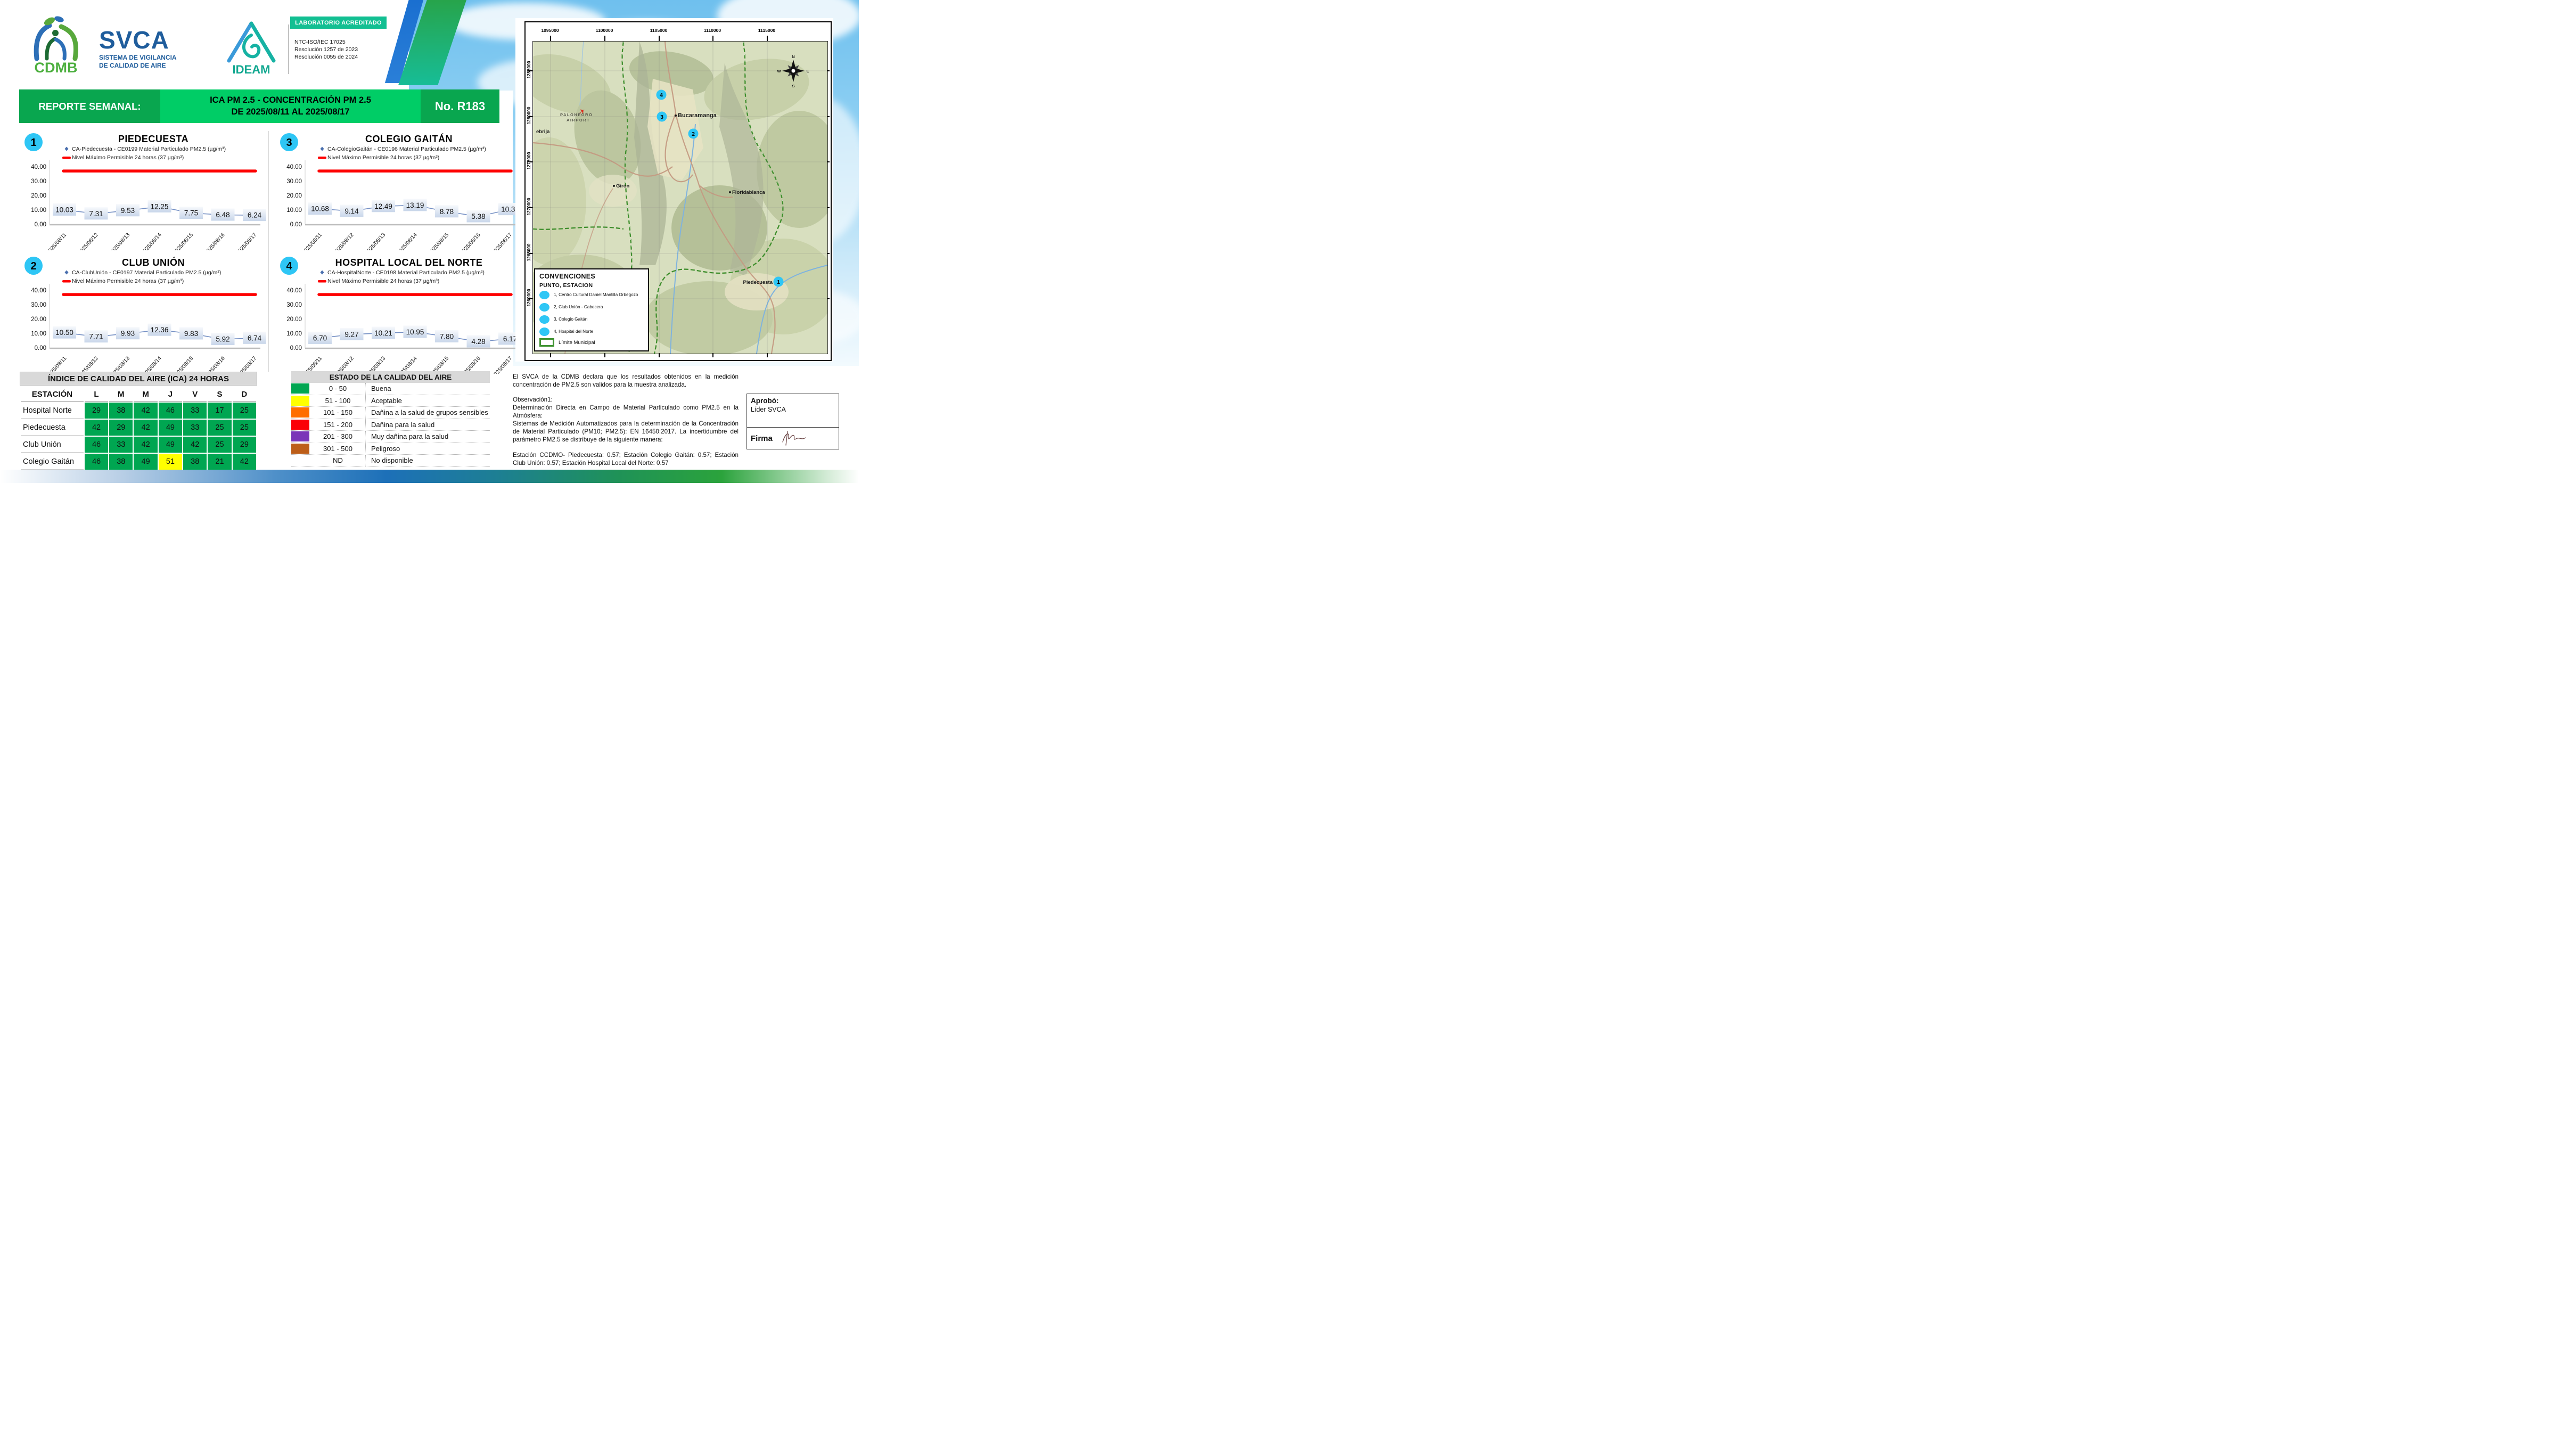  What do you see at coordinates (748, 192) in the screenshot?
I see `svg-text: Floridablanca` at bounding box center [748, 192].